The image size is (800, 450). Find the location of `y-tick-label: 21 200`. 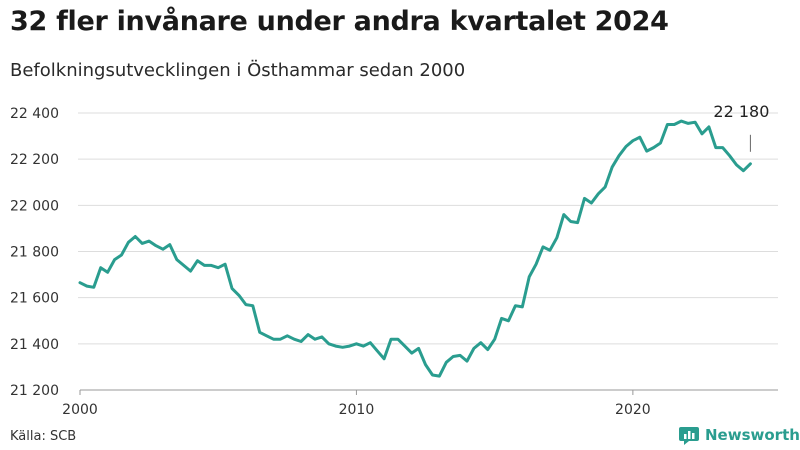

y-tick-label: 21 200 is located at coordinates (34, 391).